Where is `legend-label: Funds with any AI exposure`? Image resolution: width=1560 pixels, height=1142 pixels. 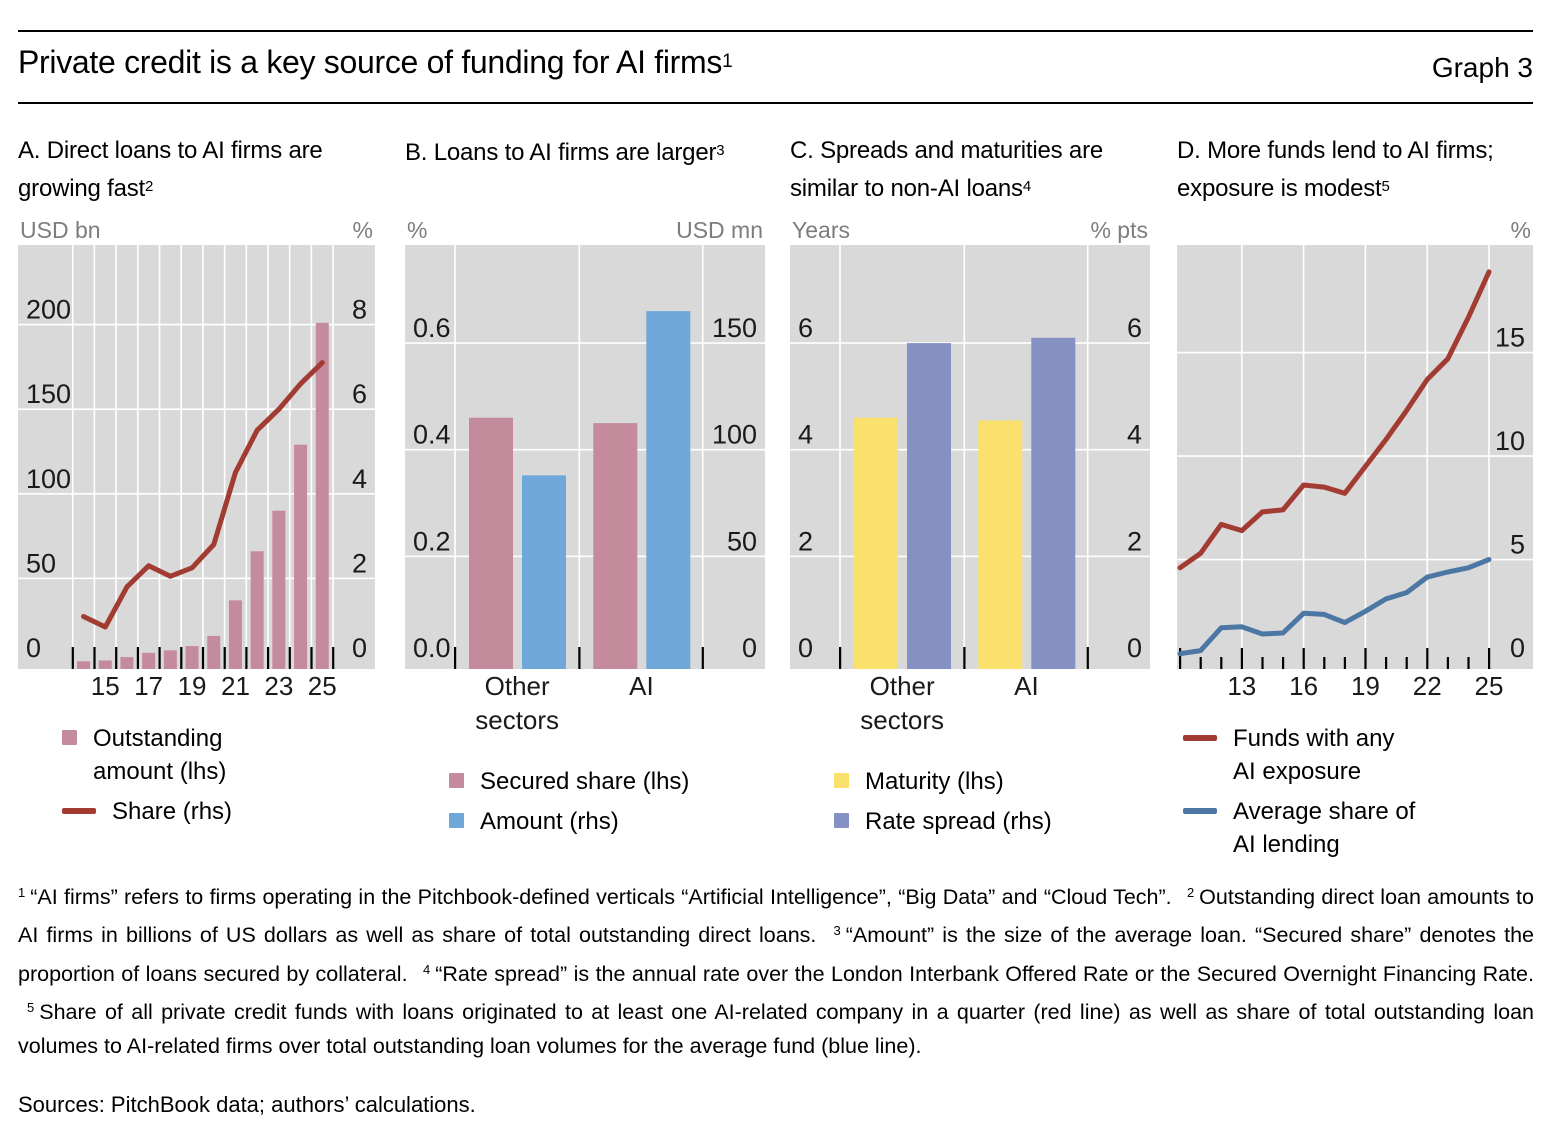
legend-label: Funds with any AI exposure is located at coordinates (1314, 755).